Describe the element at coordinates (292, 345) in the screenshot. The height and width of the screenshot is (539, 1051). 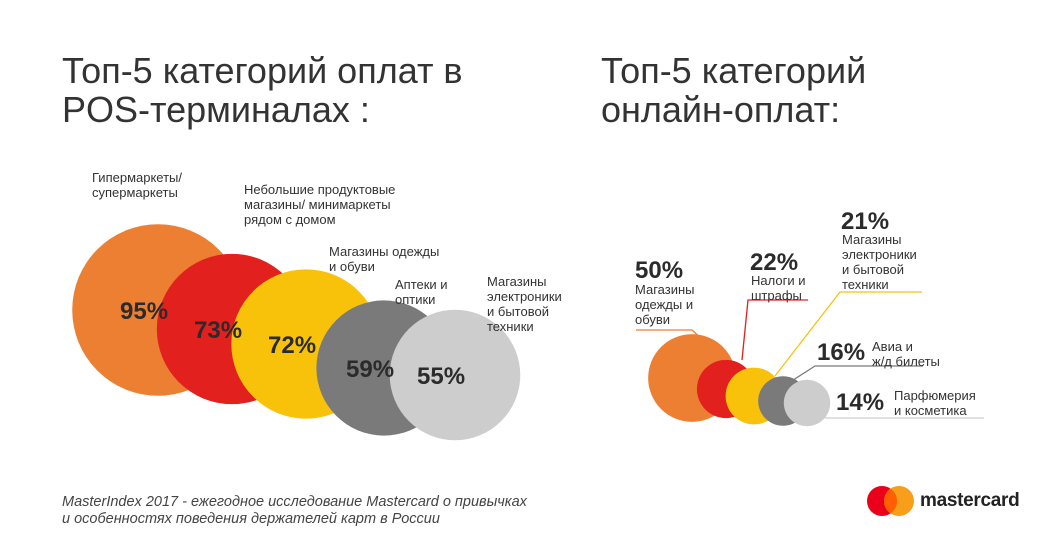
I see `pos-value-label-3: 72%` at that location.